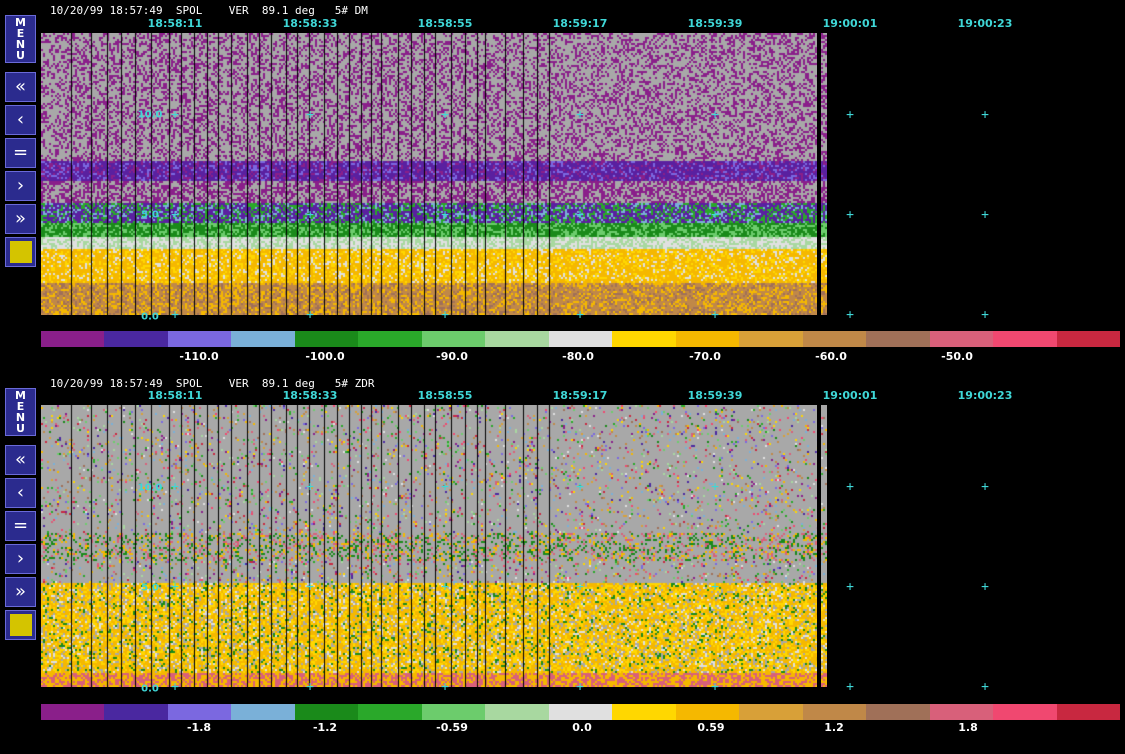  I want to click on time-label: 19:00:01, so click(850, 395).